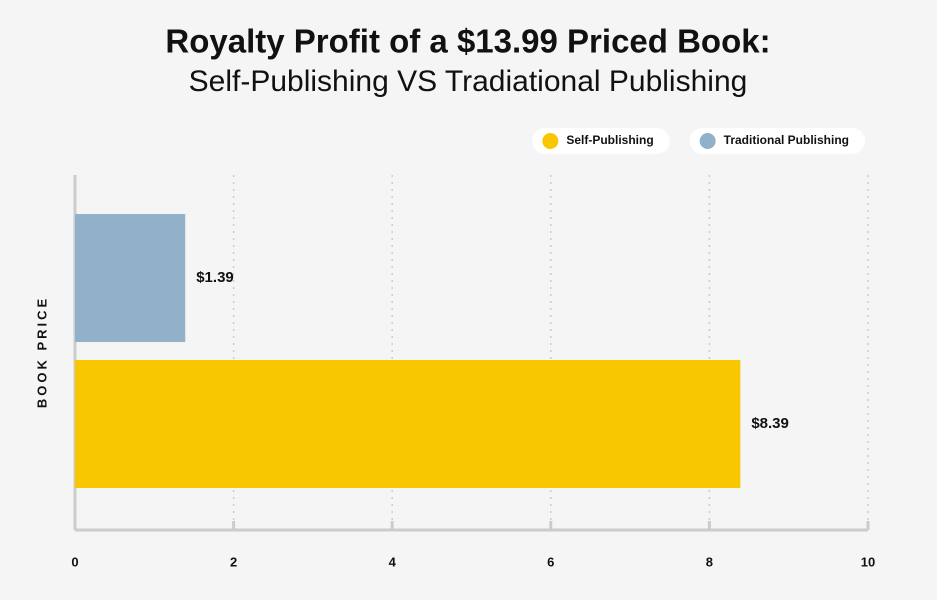 This screenshot has height=600, width=937. Describe the element at coordinates (786, 140) in the screenshot. I see `legend-label: Traditional Publishing` at that location.